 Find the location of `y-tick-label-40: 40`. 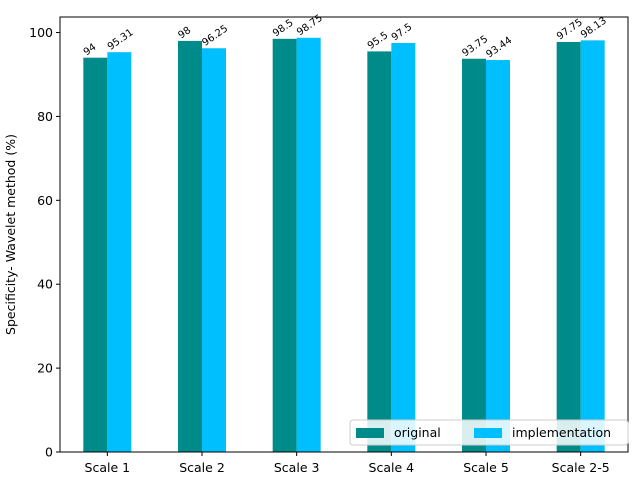

y-tick-label-40: 40 is located at coordinates (45, 284).